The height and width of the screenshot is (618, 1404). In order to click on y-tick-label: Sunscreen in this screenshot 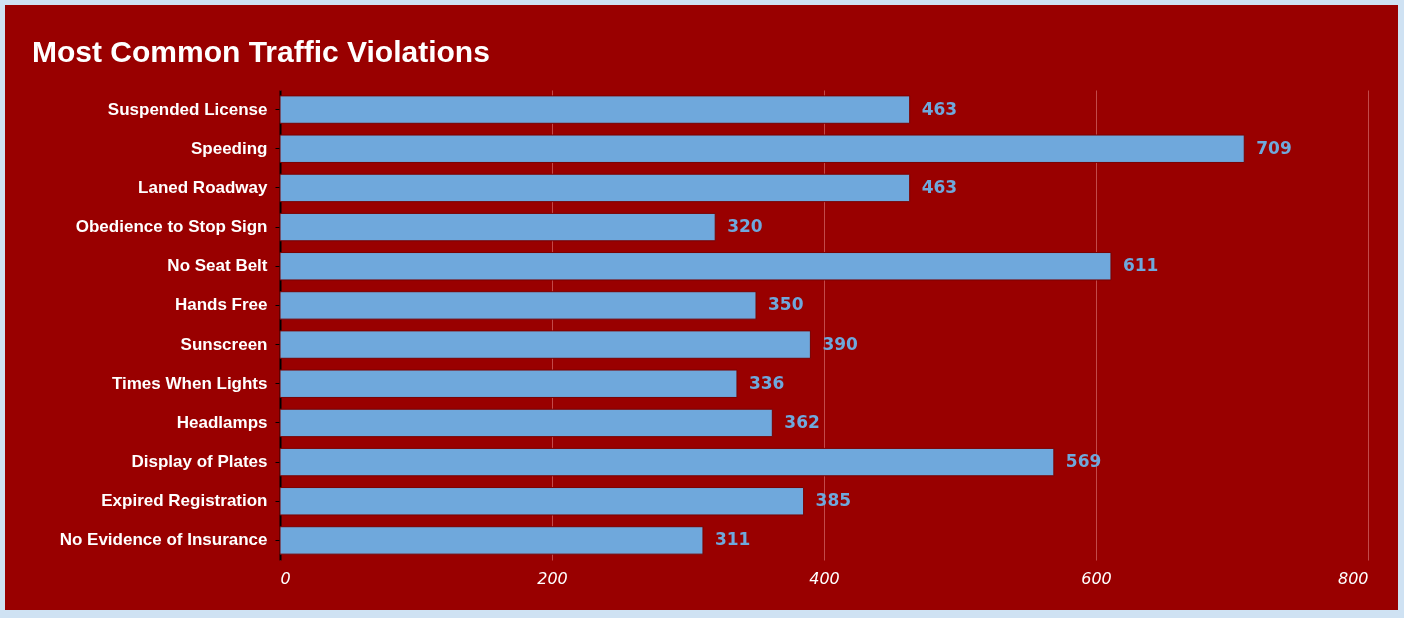, I will do `click(224, 344)`.